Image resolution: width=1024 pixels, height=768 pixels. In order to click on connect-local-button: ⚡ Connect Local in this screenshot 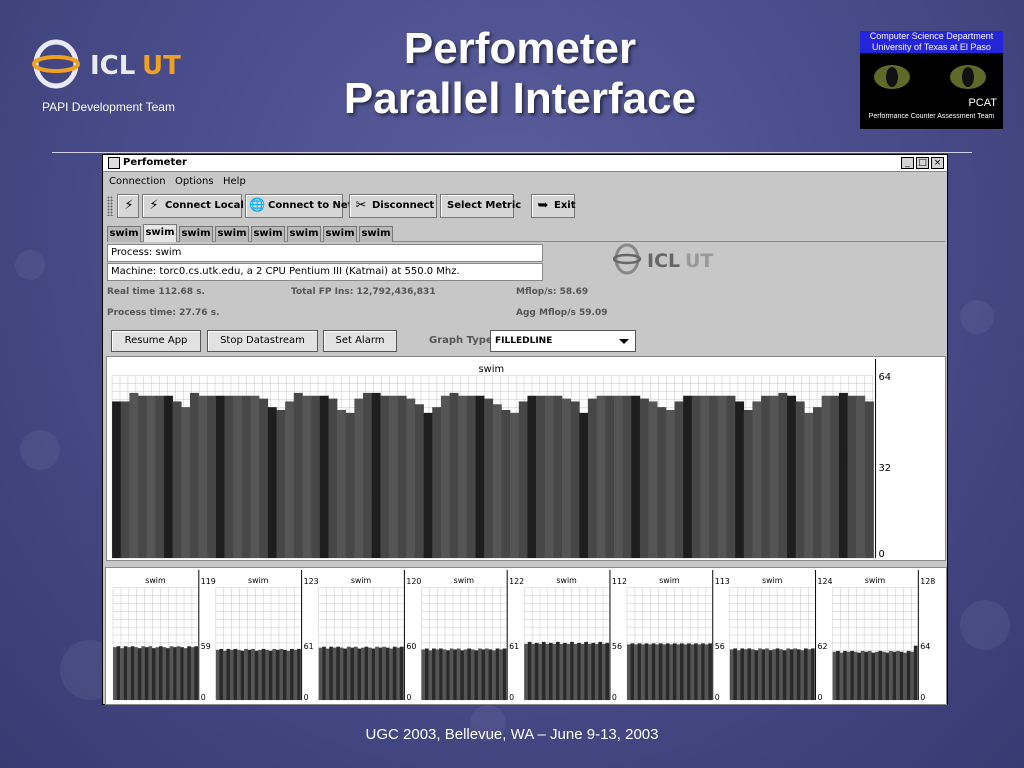, I will do `click(193, 206)`.